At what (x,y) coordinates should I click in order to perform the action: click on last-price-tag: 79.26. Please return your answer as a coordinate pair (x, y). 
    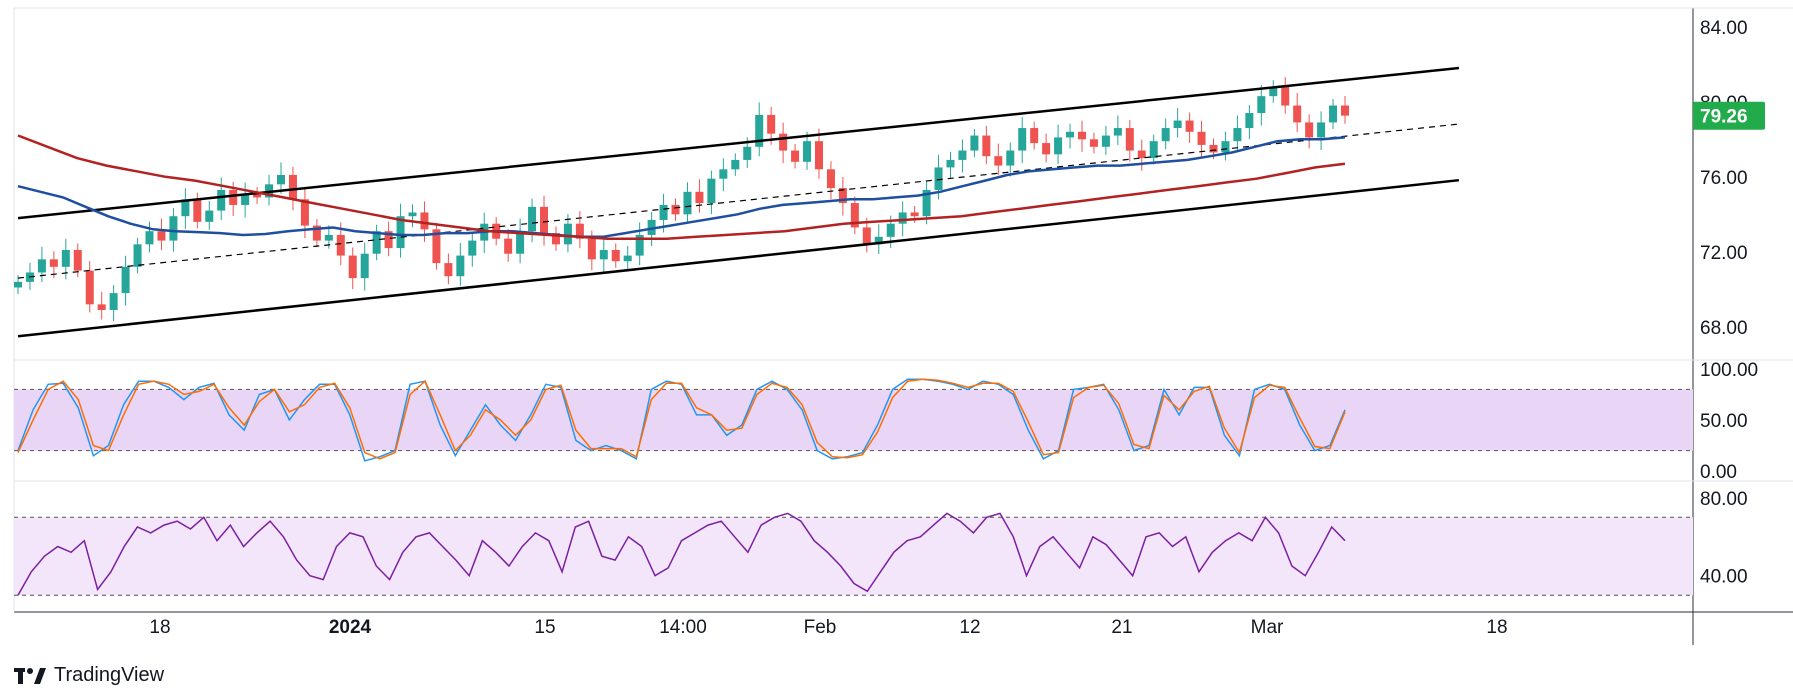
    Looking at the image, I should click on (1729, 115).